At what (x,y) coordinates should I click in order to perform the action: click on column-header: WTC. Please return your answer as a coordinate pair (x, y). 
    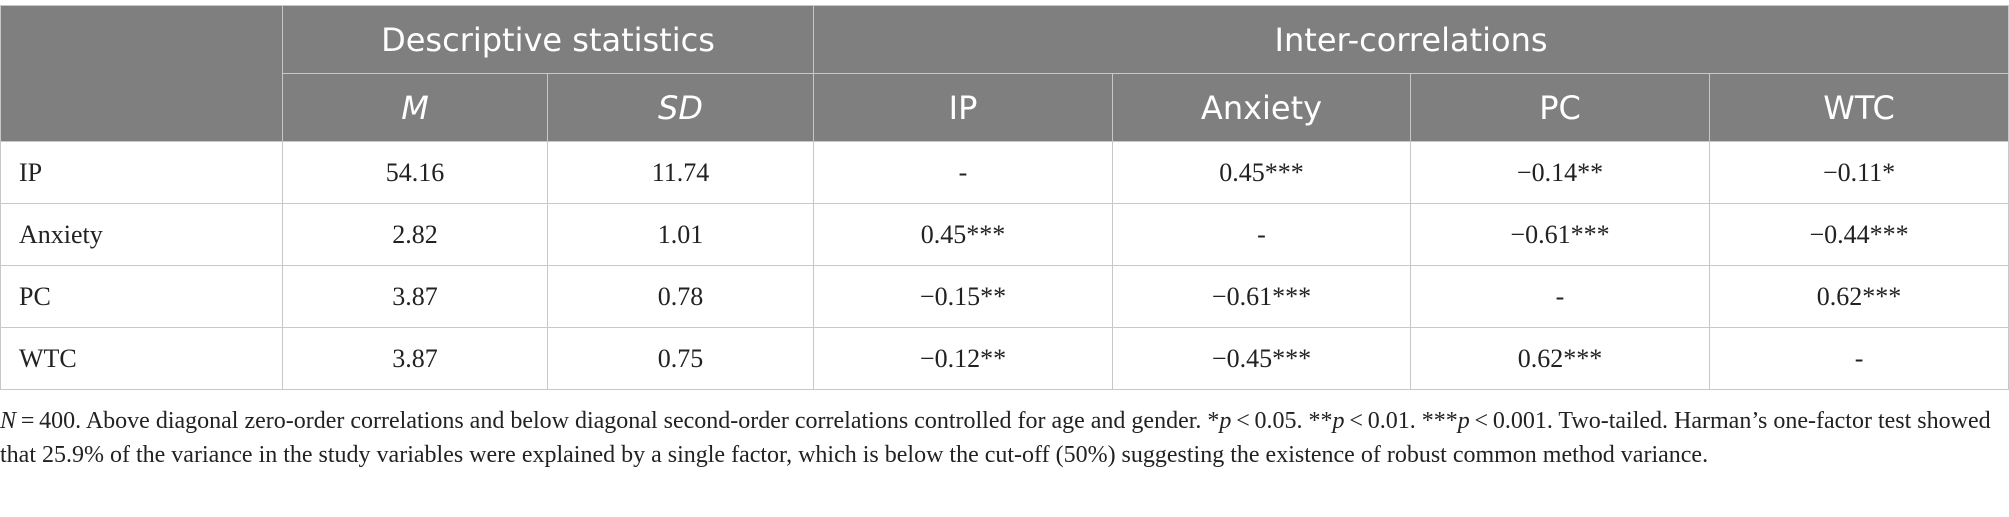
    Looking at the image, I should click on (1859, 107).